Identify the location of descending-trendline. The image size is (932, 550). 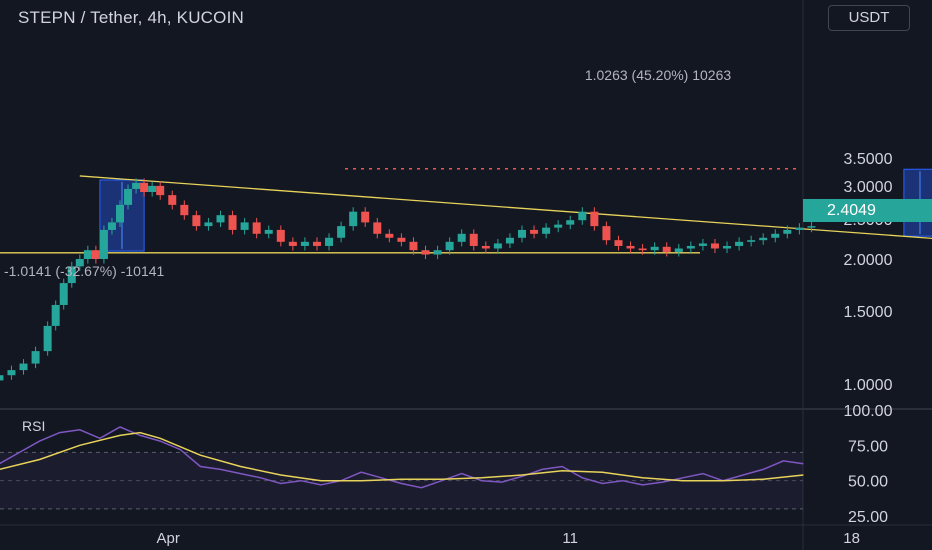
(505, 207).